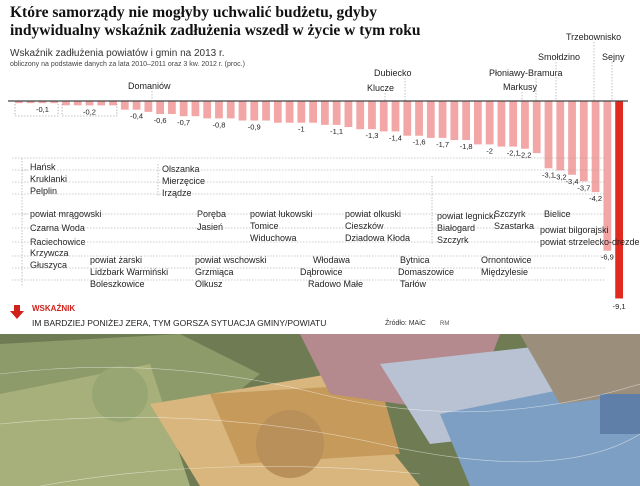 The width and height of the screenshot is (640, 486). What do you see at coordinates (54, 308) in the screenshot?
I see `legend-label: WSKAŹNIK` at bounding box center [54, 308].